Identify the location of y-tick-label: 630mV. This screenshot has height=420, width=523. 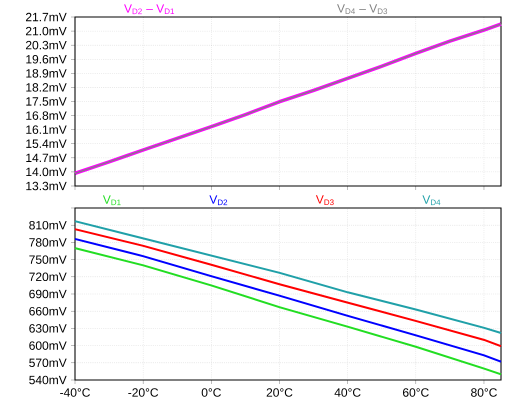
(48, 328).